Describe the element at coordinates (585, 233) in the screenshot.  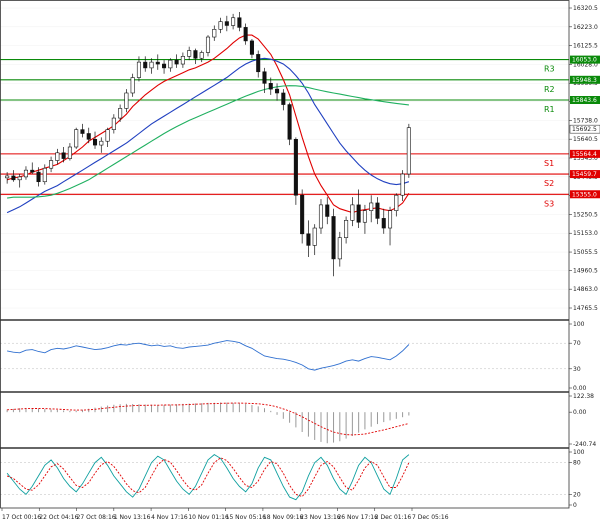
I see `price-tick-label: 15153.0` at that location.